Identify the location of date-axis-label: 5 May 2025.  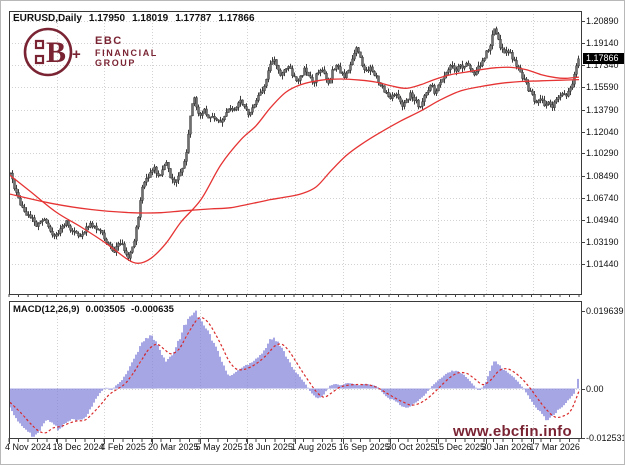
(219, 447).